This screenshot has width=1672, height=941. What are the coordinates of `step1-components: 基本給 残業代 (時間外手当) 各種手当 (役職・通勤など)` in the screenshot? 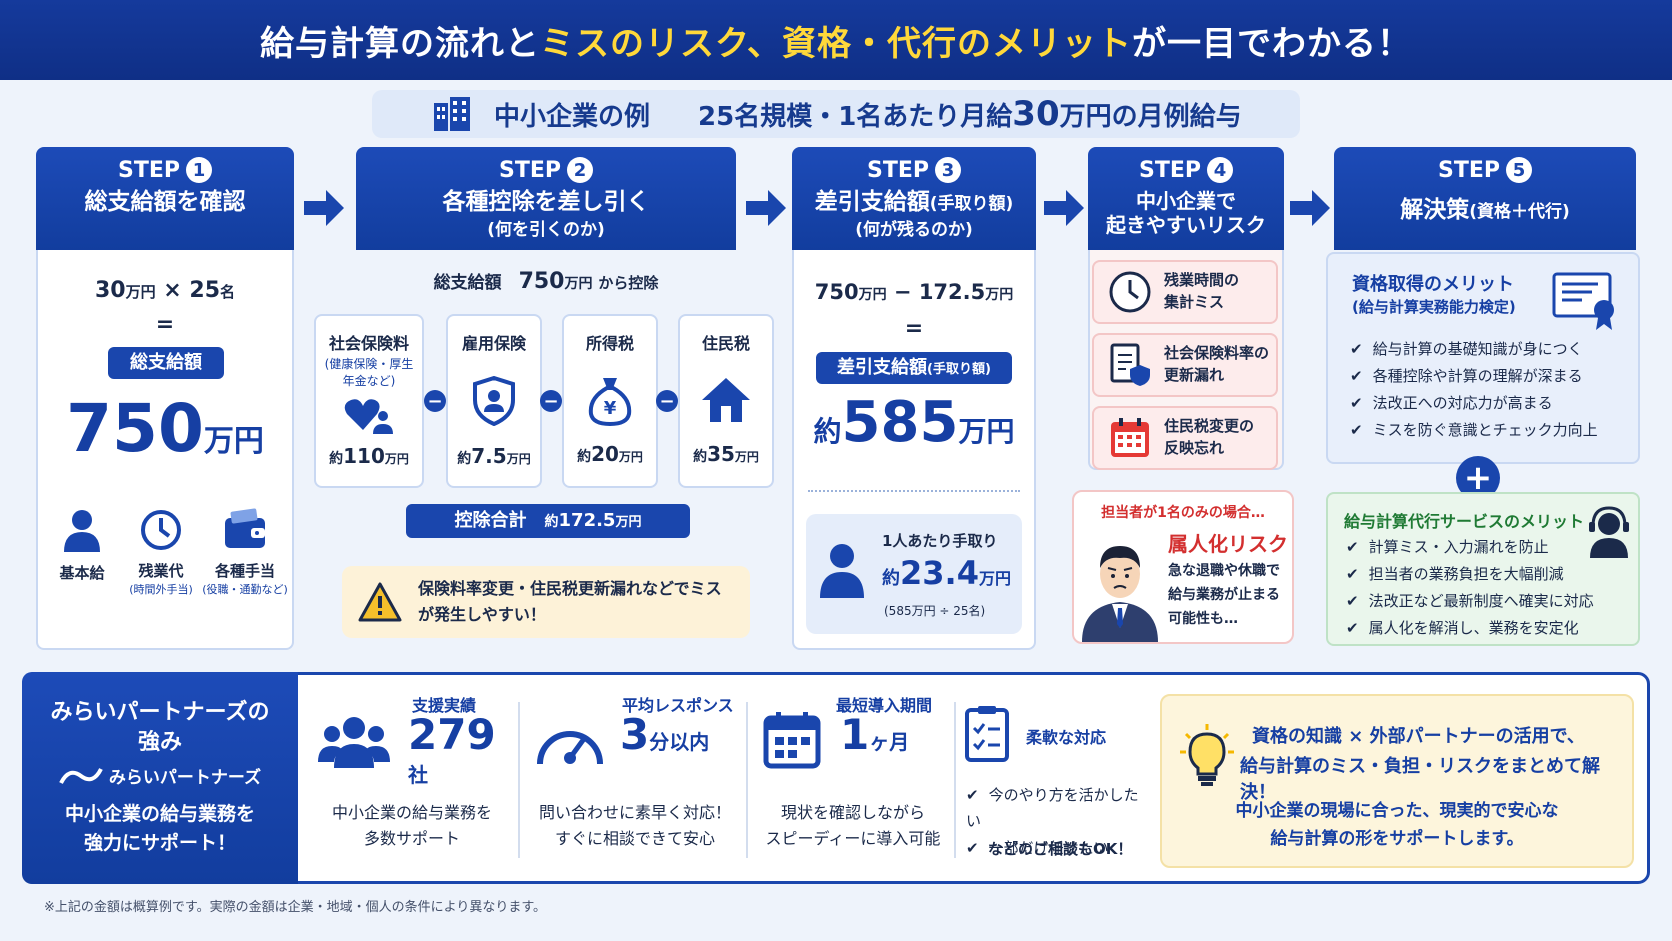 It's located at (166, 552).